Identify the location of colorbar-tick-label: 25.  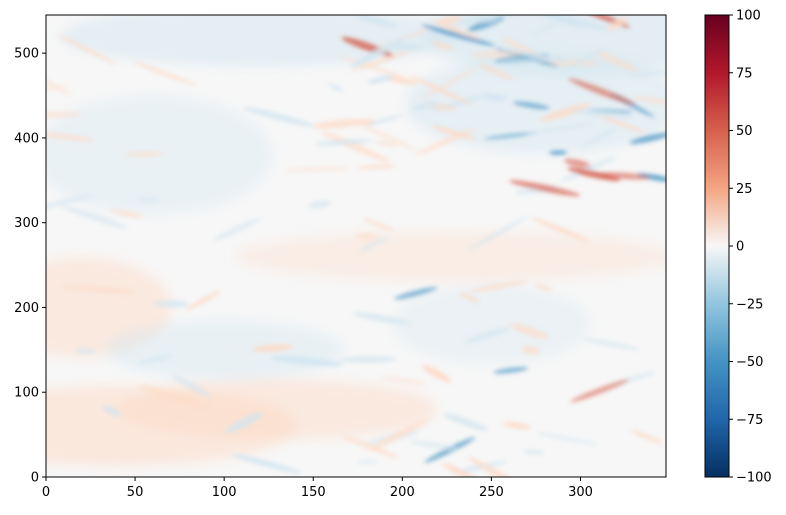
(744, 189).